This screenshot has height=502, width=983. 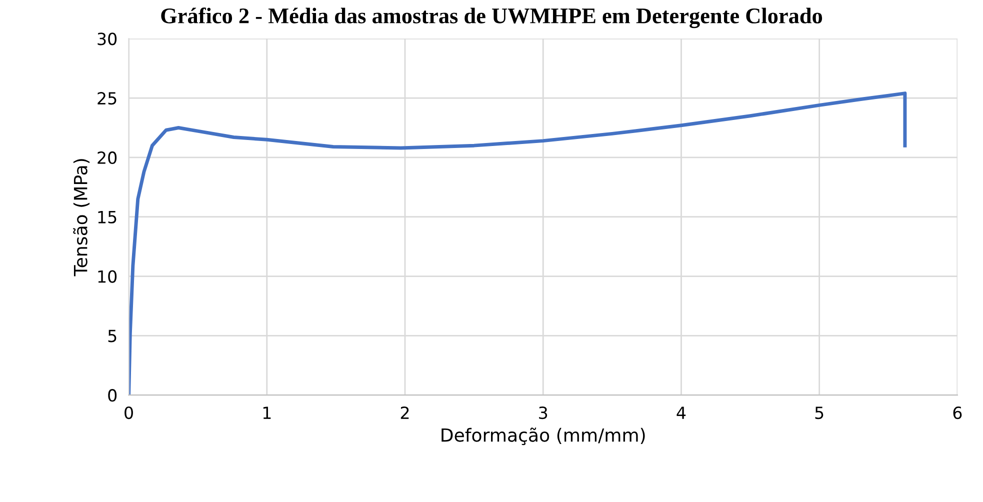 I want to click on x-tick-label: 2, so click(x=404, y=412).